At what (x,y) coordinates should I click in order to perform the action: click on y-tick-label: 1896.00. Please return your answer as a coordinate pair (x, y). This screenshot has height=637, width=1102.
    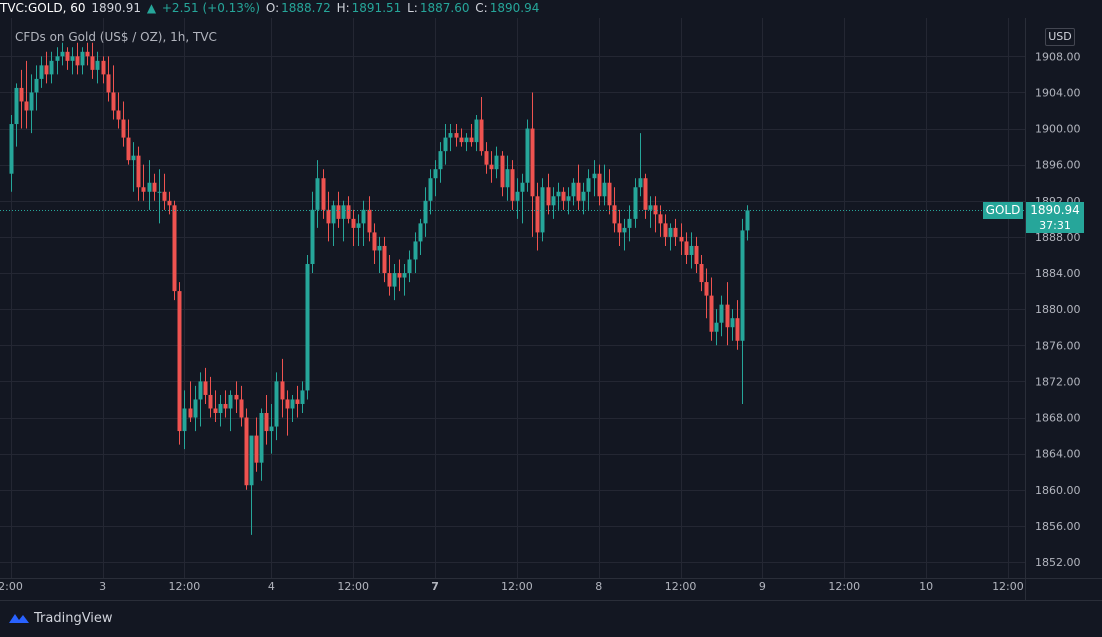
    Looking at the image, I should click on (1058, 165).